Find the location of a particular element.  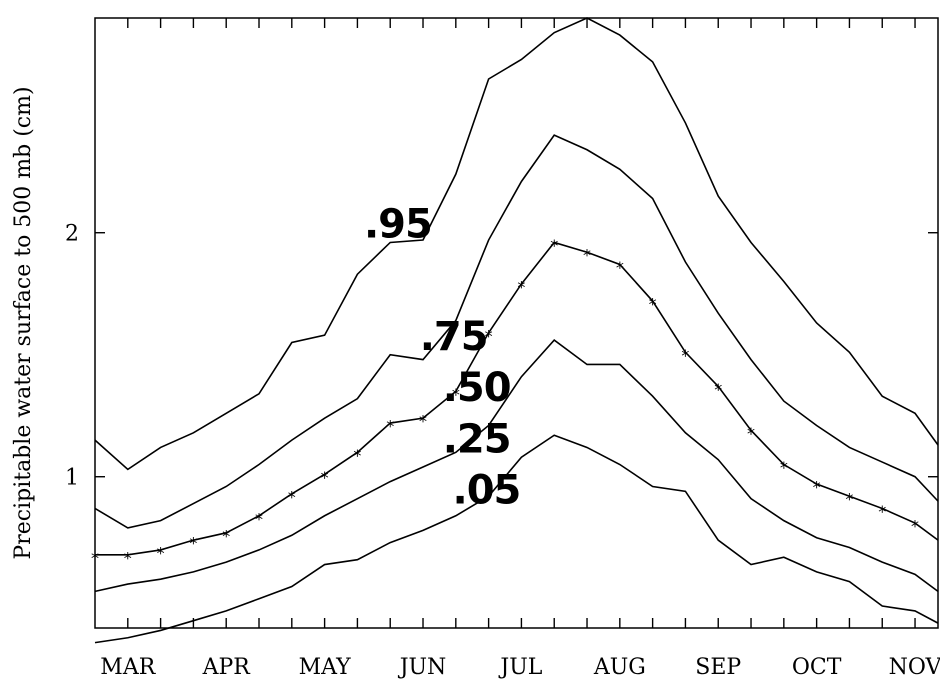

series-annotations: .95 .75 .50 .25 .05 is located at coordinates (442, 358).